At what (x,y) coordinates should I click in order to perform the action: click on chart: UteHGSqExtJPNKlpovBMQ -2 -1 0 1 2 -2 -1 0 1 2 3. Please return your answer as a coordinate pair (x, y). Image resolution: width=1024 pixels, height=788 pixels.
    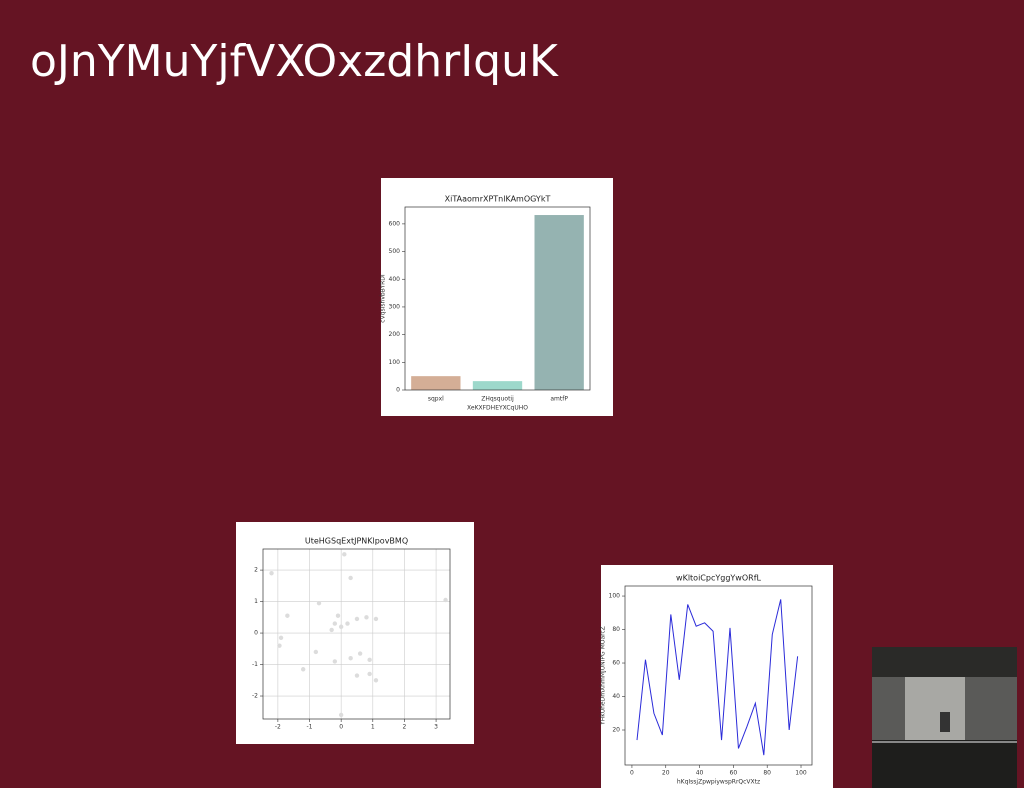
    Looking at the image, I should click on (355, 633).